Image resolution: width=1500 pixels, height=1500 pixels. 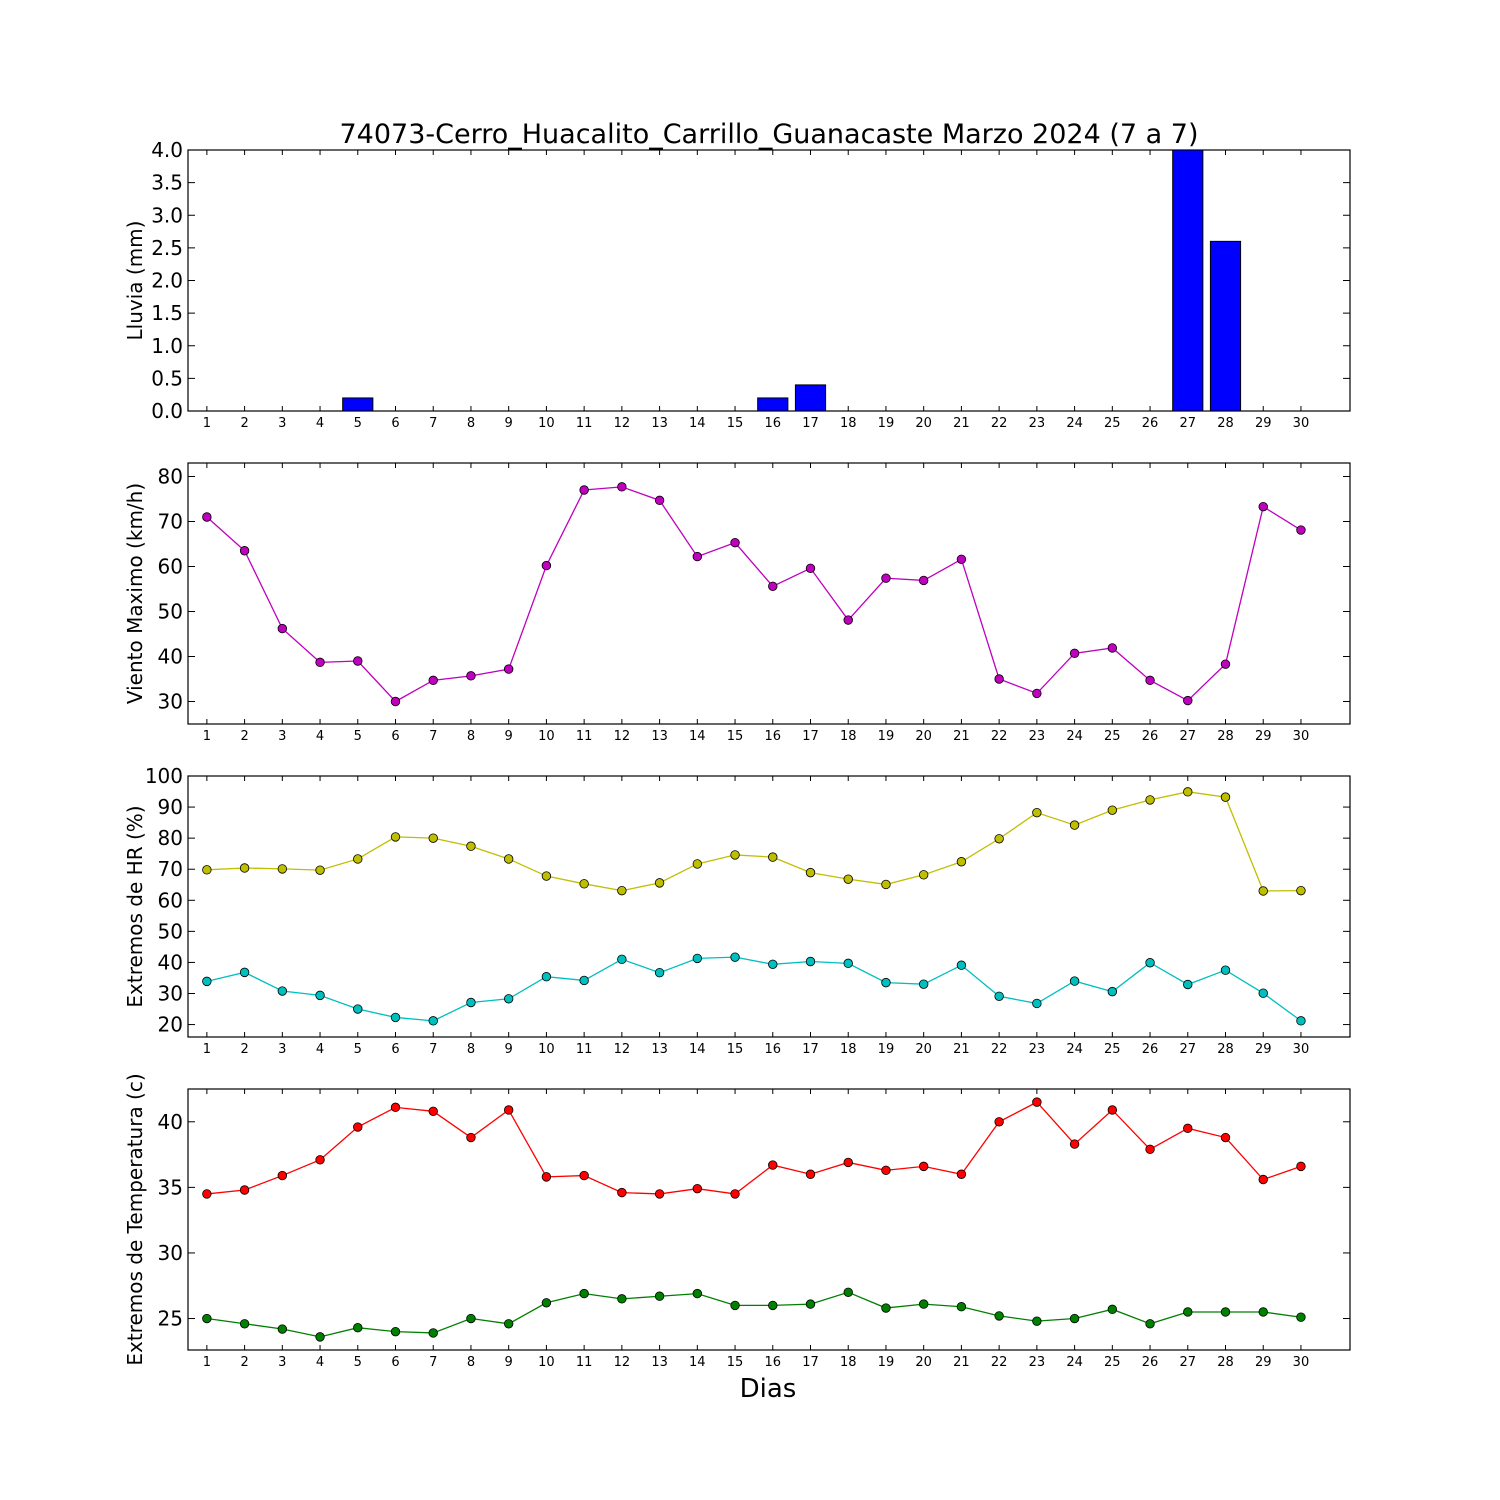 What do you see at coordinates (433, 423) in the screenshot?
I see `x-tick-label: 7` at bounding box center [433, 423].